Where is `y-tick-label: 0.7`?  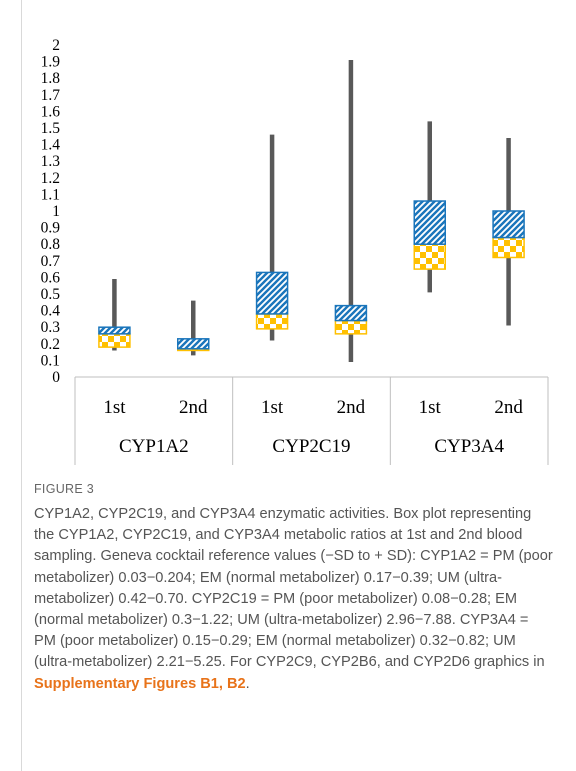 y-tick-label: 0.7 is located at coordinates (51, 261).